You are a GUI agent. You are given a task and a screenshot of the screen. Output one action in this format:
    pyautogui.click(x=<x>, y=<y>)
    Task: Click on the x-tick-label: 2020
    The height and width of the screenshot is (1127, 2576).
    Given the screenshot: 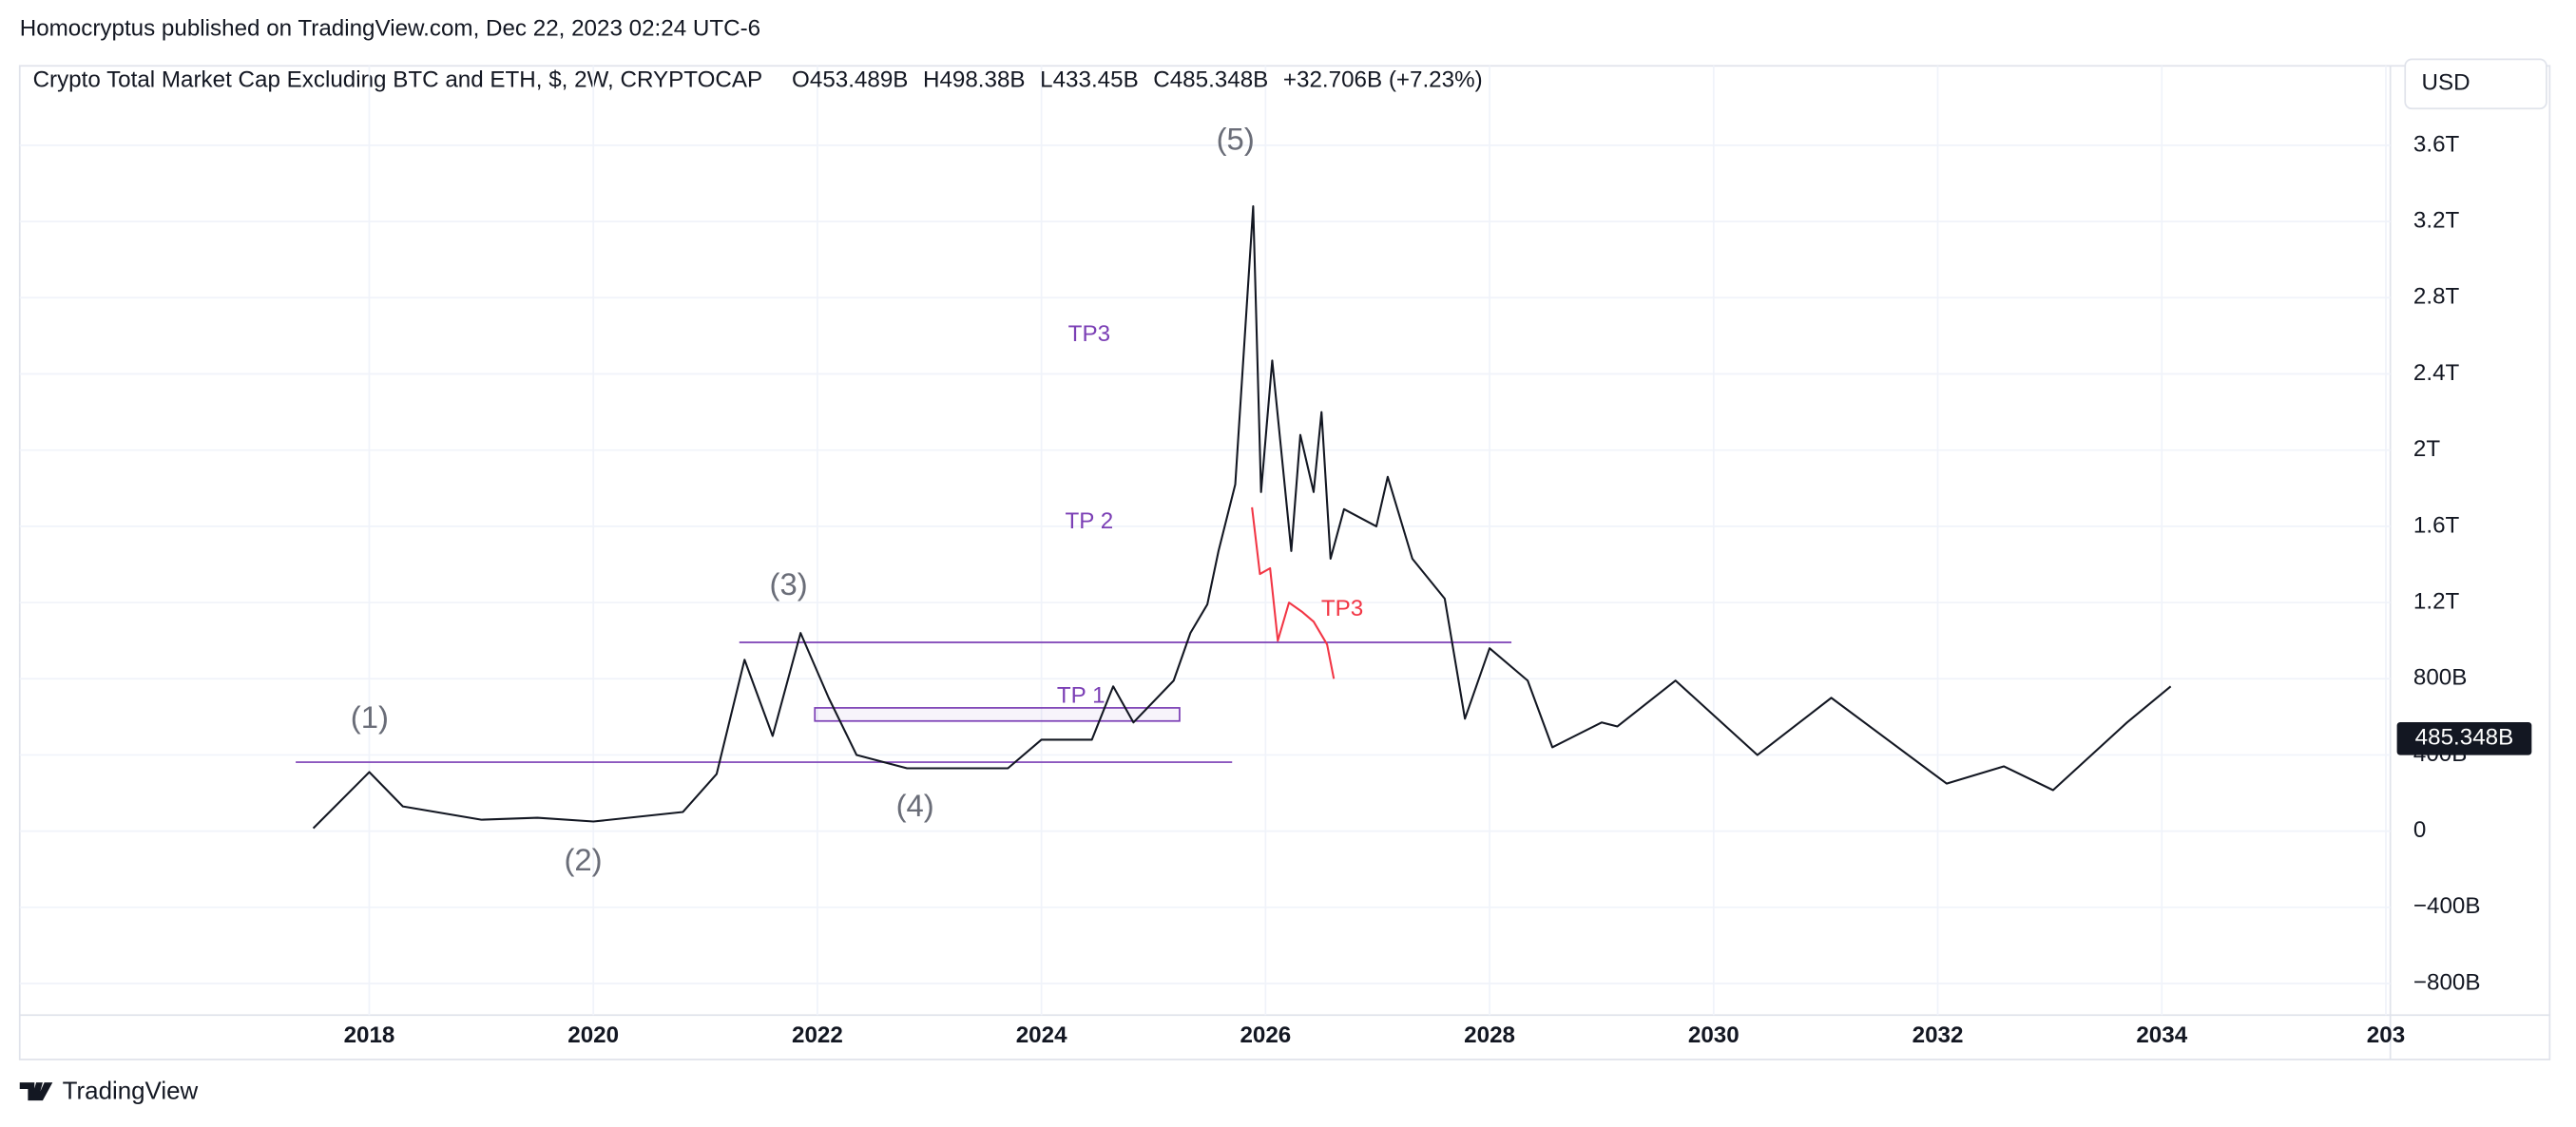 What is the action you would take?
    pyautogui.click(x=593, y=1035)
    